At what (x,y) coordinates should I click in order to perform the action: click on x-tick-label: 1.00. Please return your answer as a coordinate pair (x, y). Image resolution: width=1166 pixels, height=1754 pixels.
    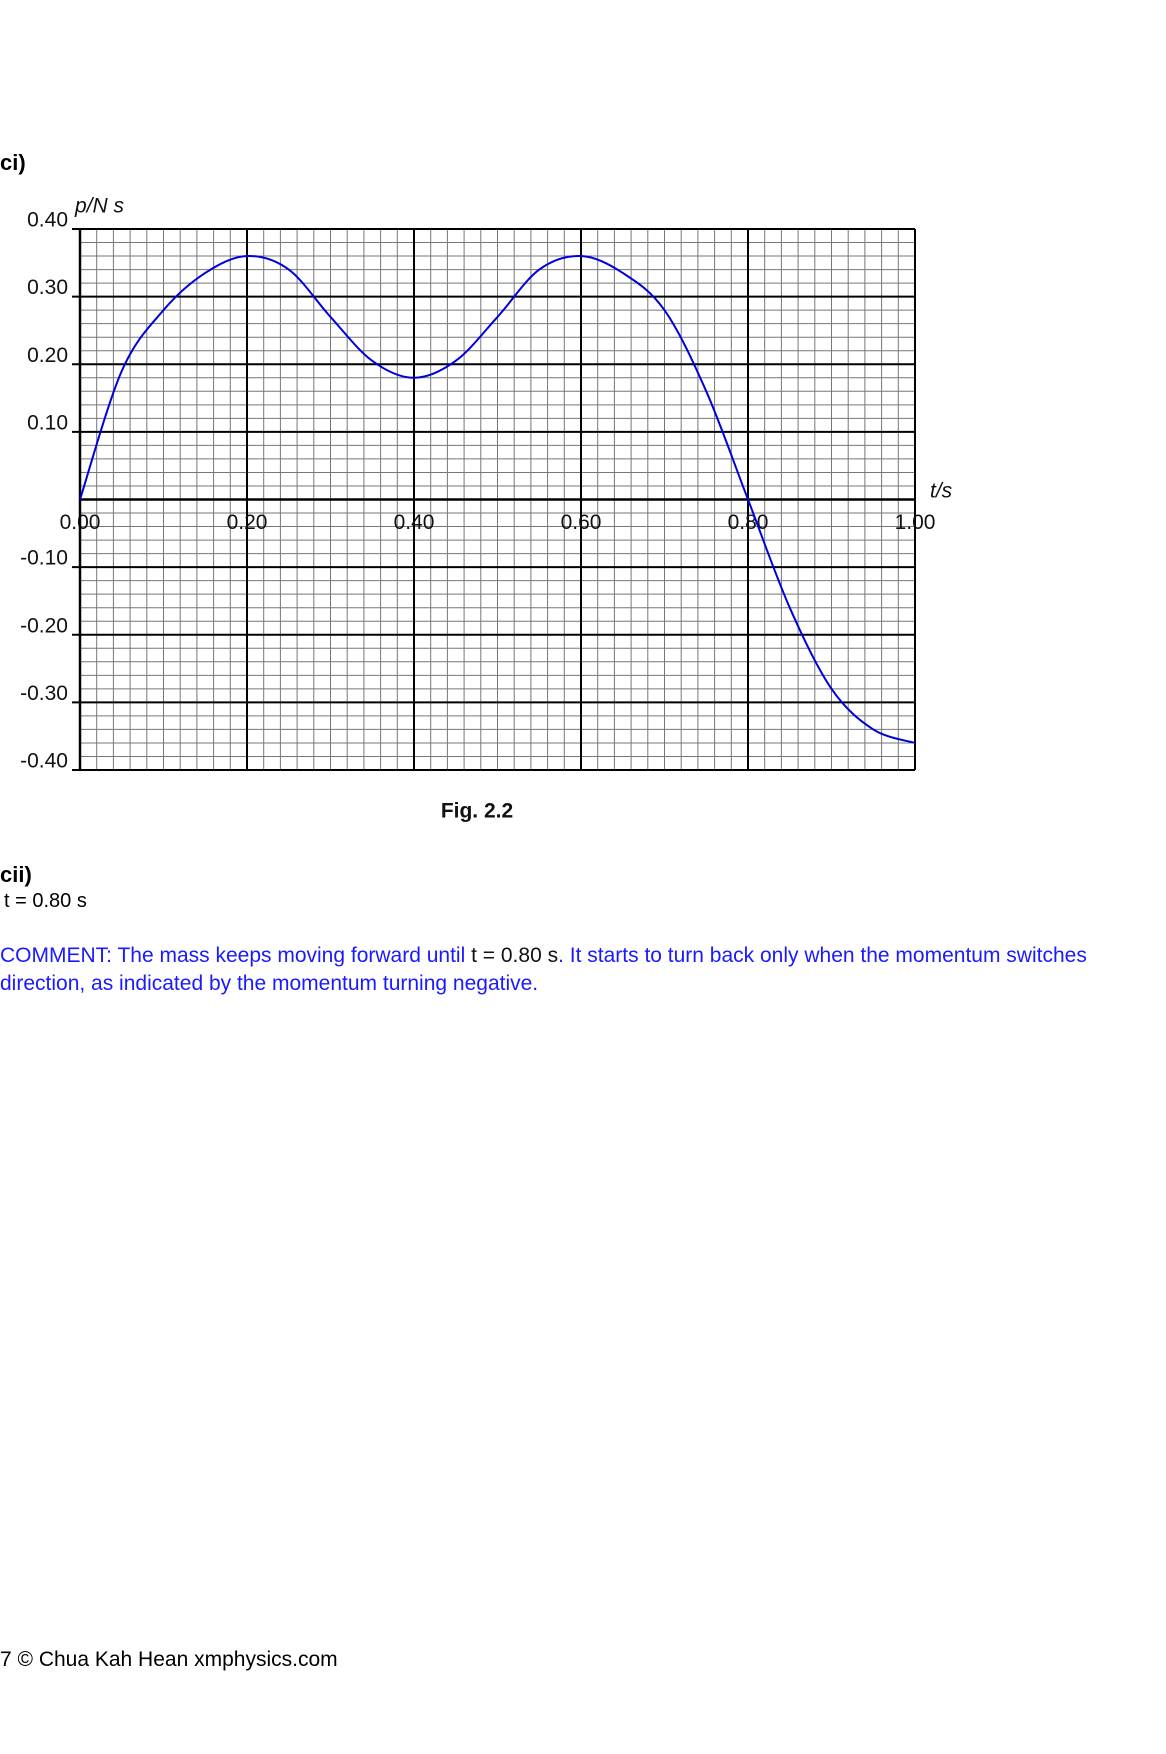
    Looking at the image, I should click on (915, 522).